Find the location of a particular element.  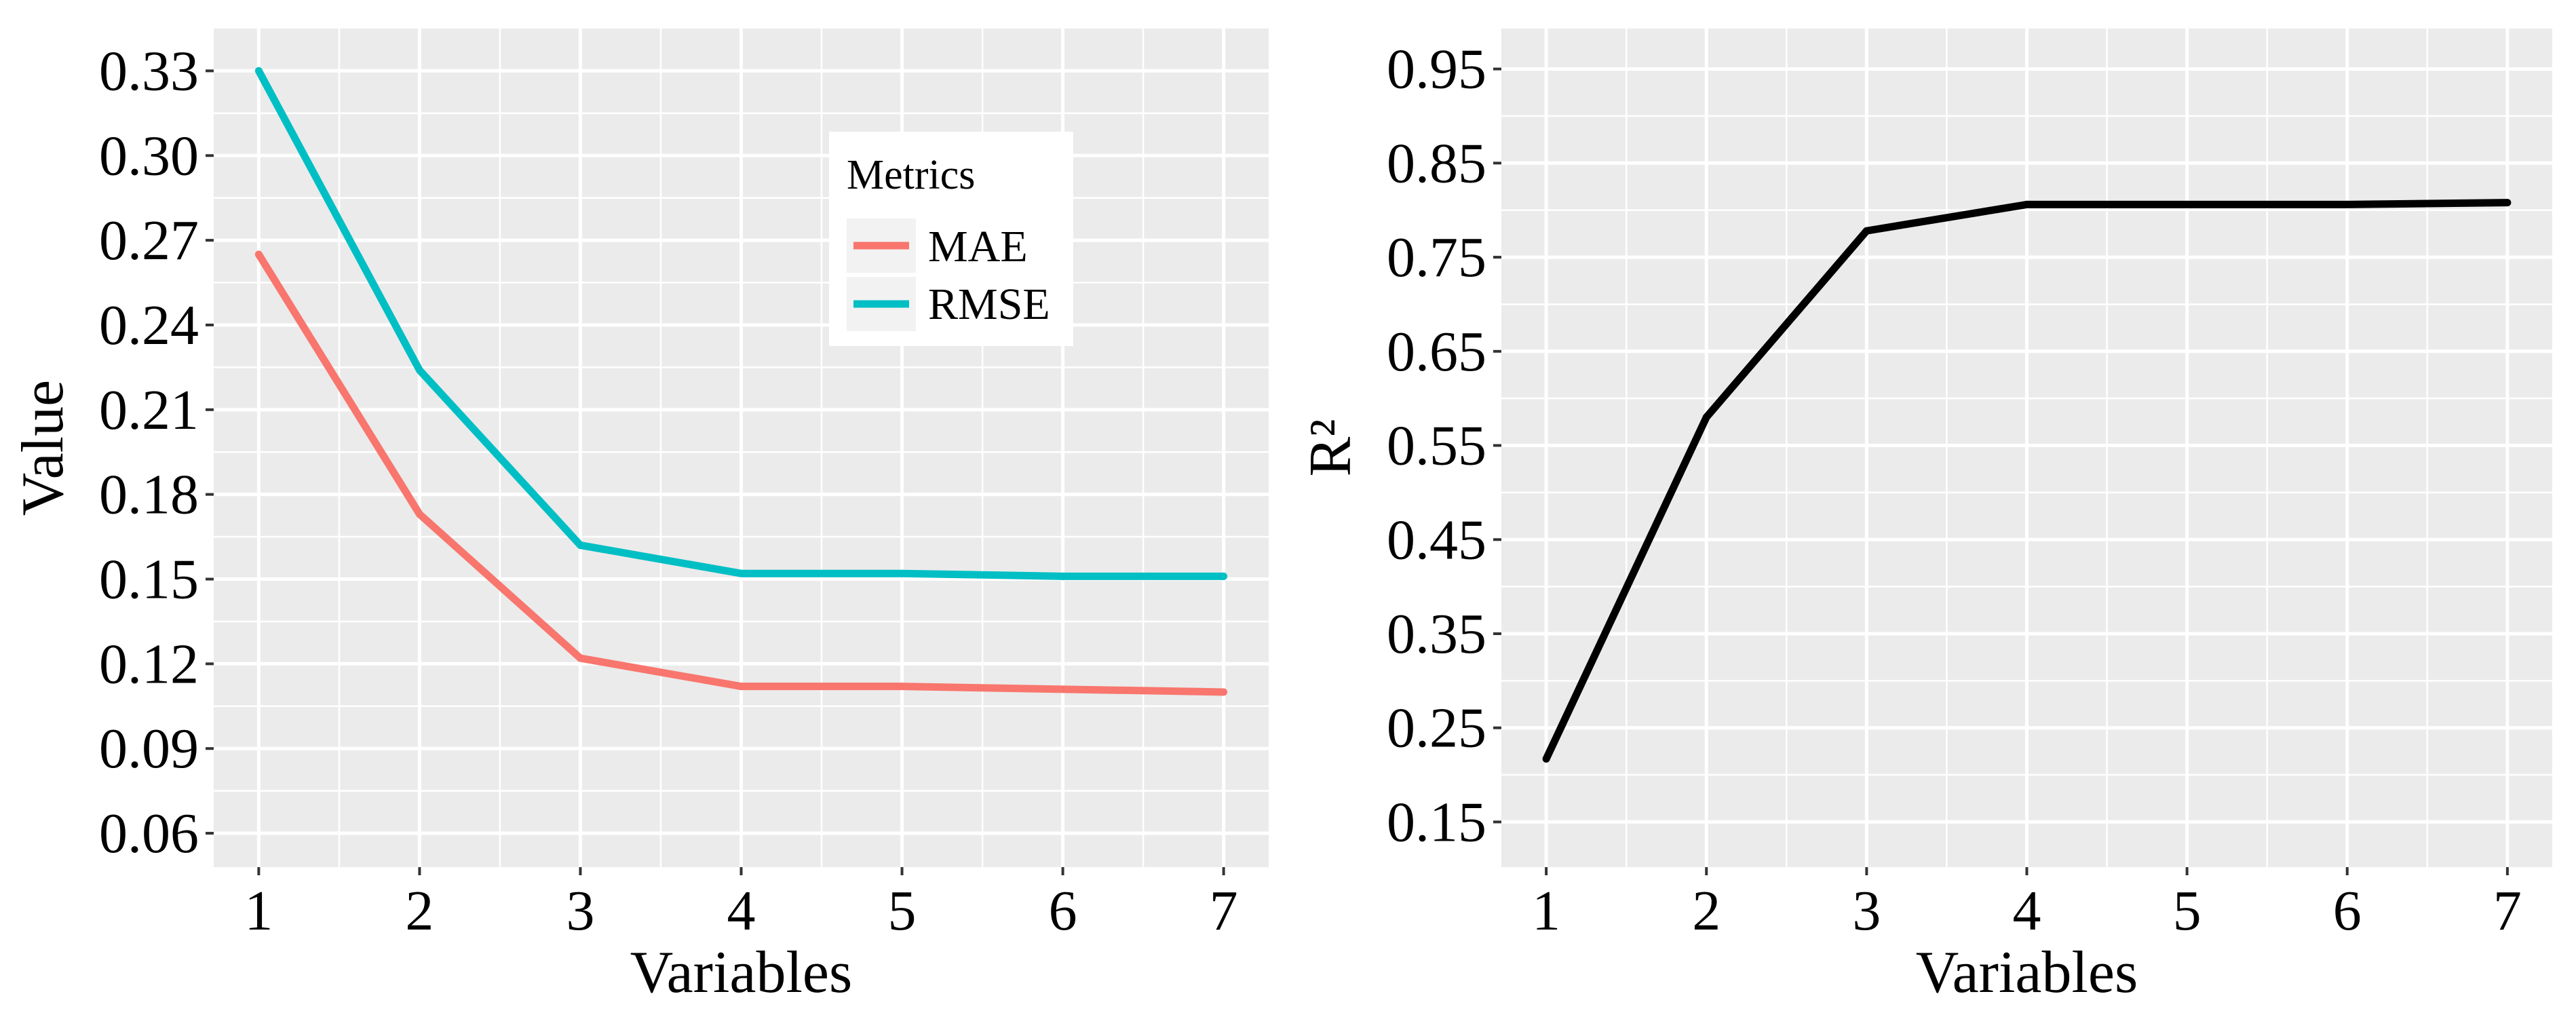

y-tick-label: 0.12 is located at coordinates (149, 663).